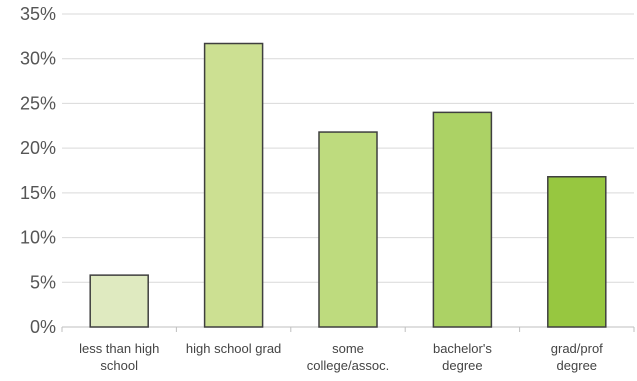 This screenshot has height=381, width=637. I want to click on x-category-label: less than high school, so click(119, 357).